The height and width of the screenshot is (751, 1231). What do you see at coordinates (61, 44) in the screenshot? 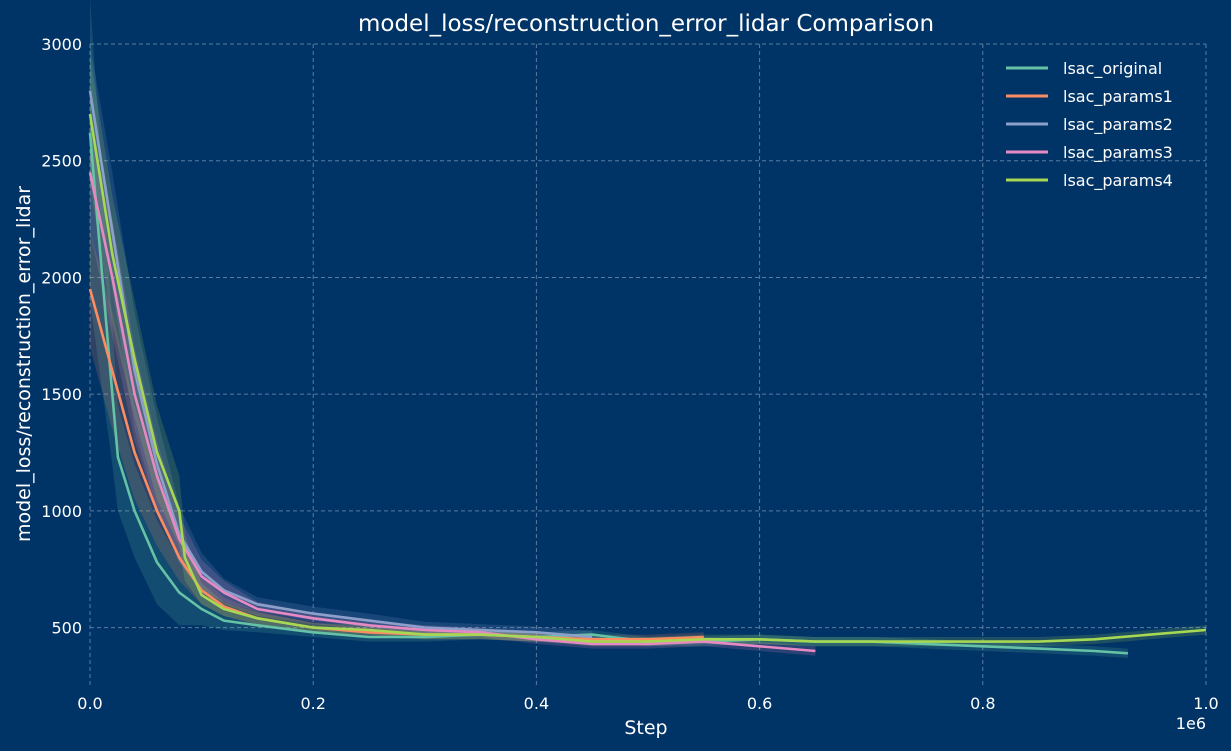
I see `y-tick-label: 3000` at bounding box center [61, 44].